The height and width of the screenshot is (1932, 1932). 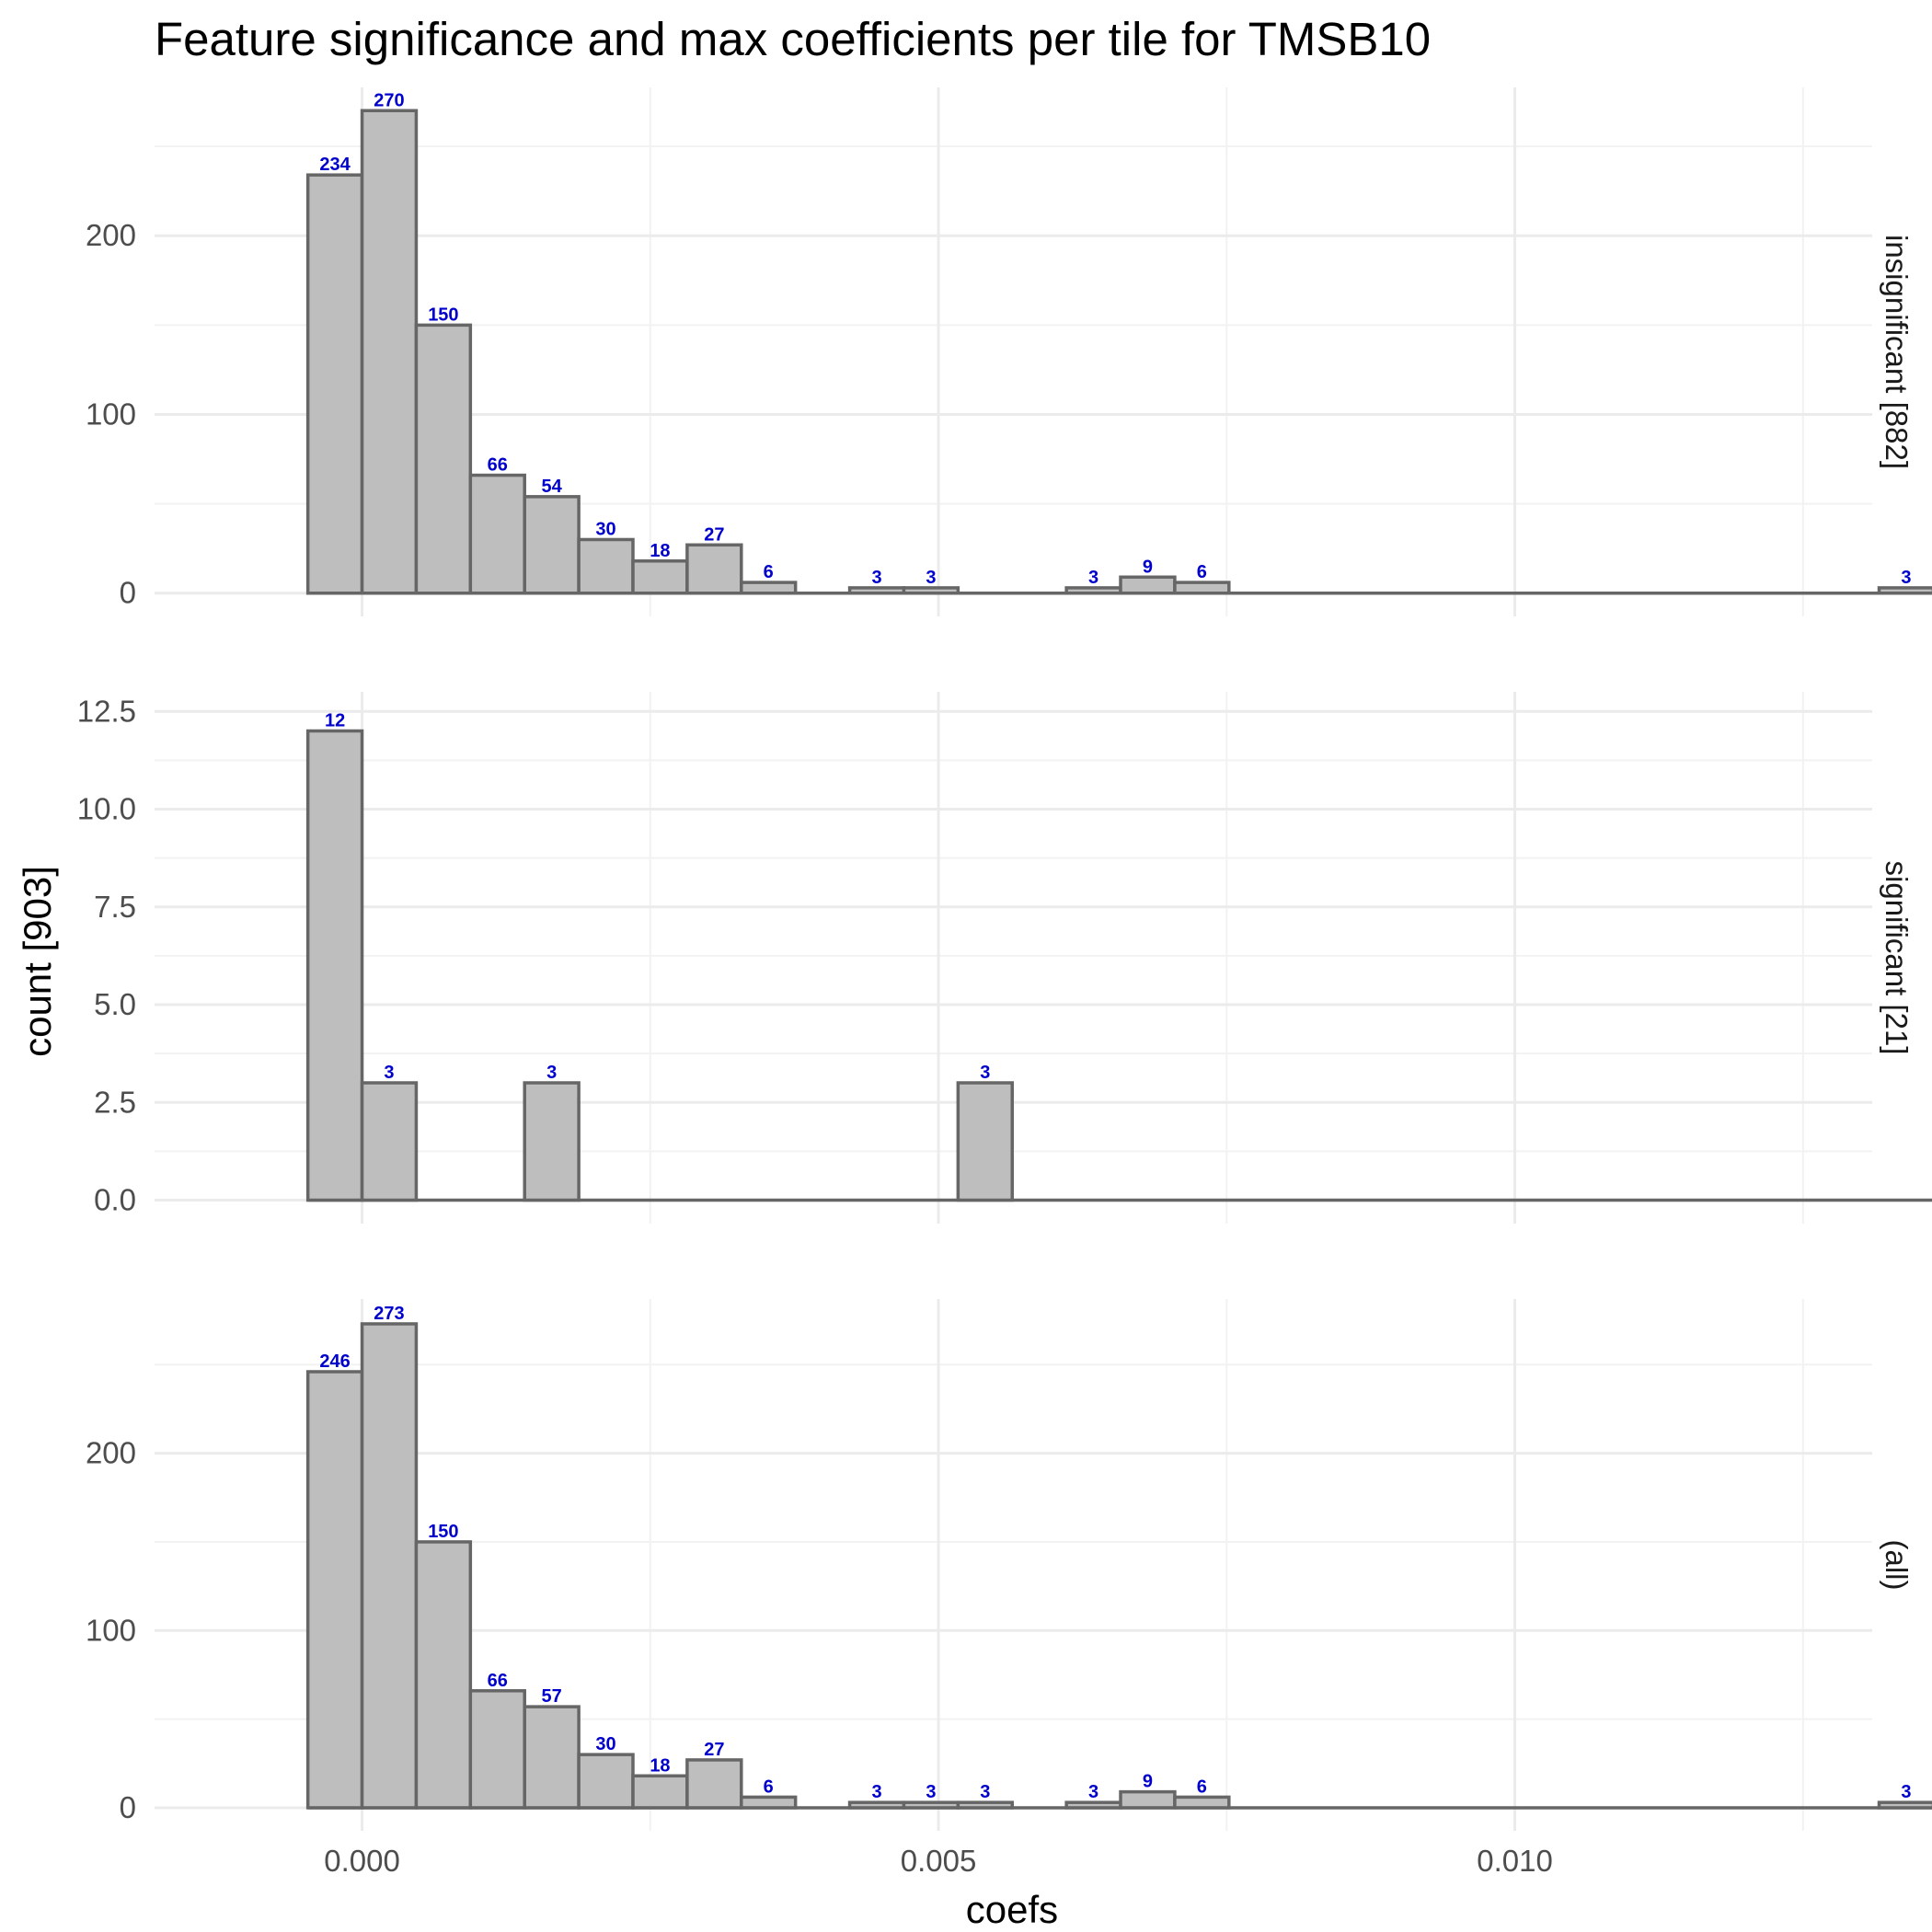 What do you see at coordinates (1515, 1861) in the screenshot?
I see `x-tick-label: 0.010` at bounding box center [1515, 1861].